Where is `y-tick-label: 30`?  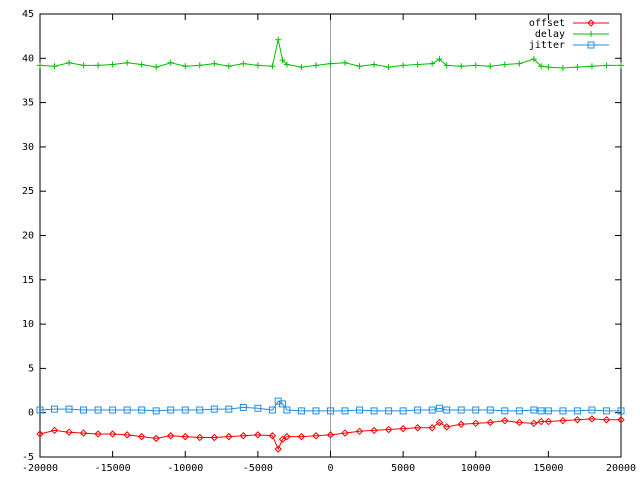 y-tick-label: 30 is located at coordinates (28, 147).